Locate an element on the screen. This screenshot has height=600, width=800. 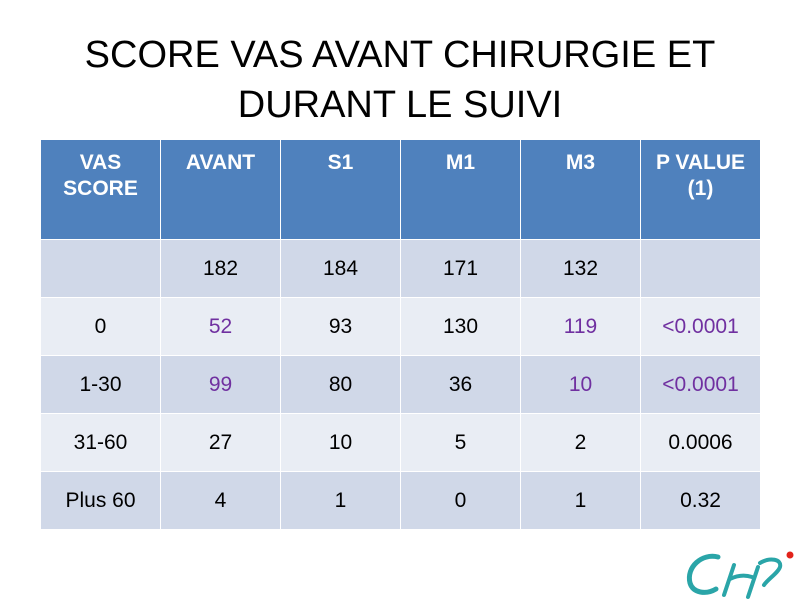
cell-m1: 5 is located at coordinates (460, 442).